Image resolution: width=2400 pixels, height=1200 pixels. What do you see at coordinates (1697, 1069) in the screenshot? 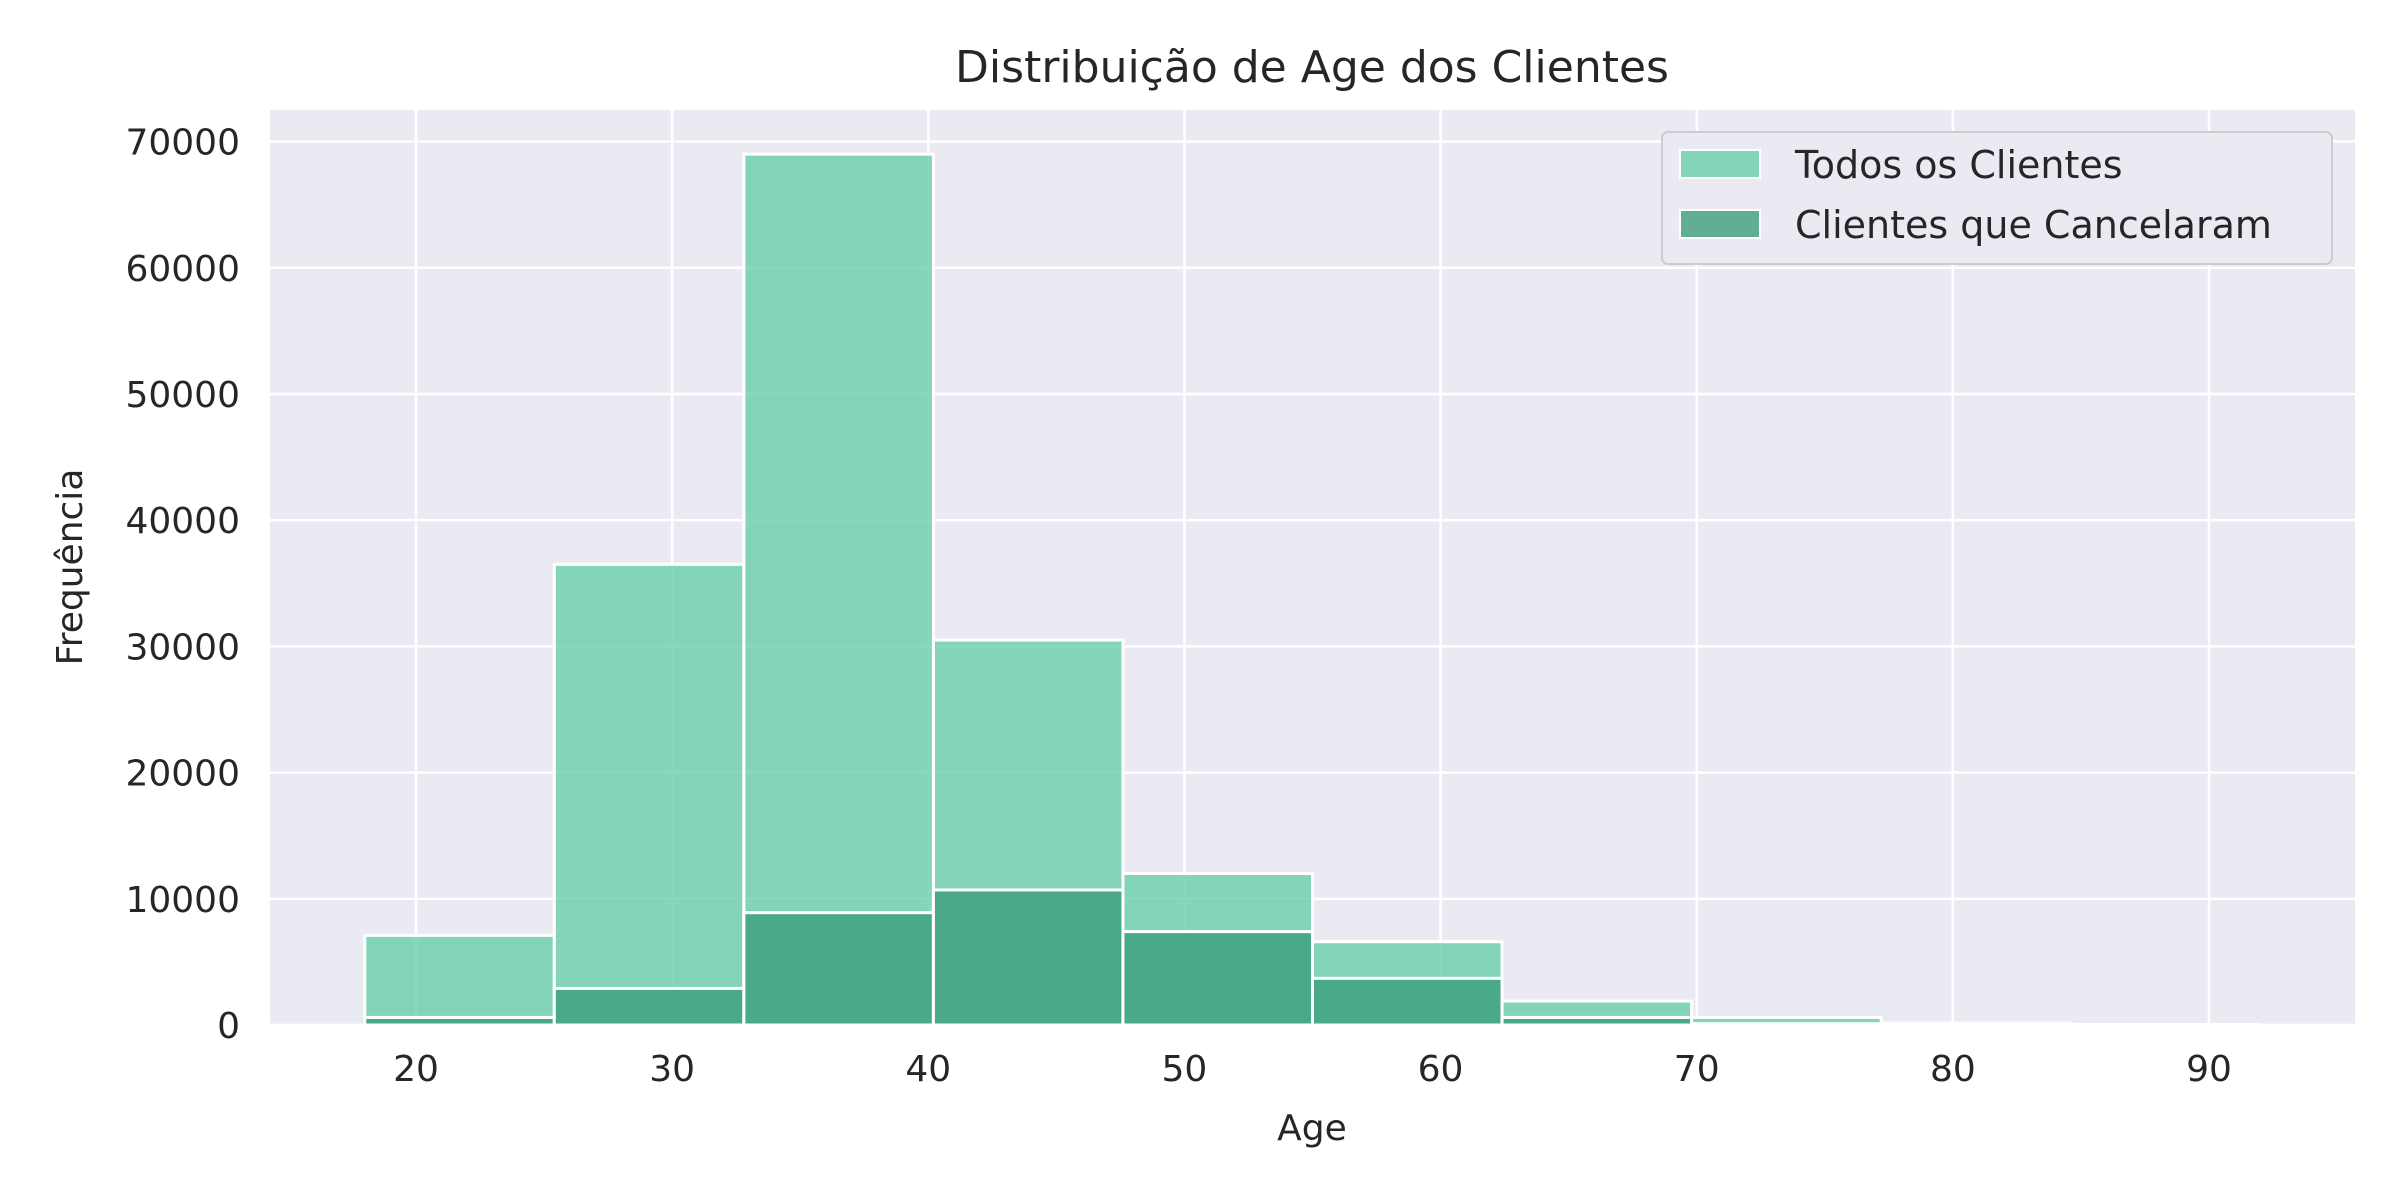
I see `x-tick-label: 70` at bounding box center [1697, 1069].